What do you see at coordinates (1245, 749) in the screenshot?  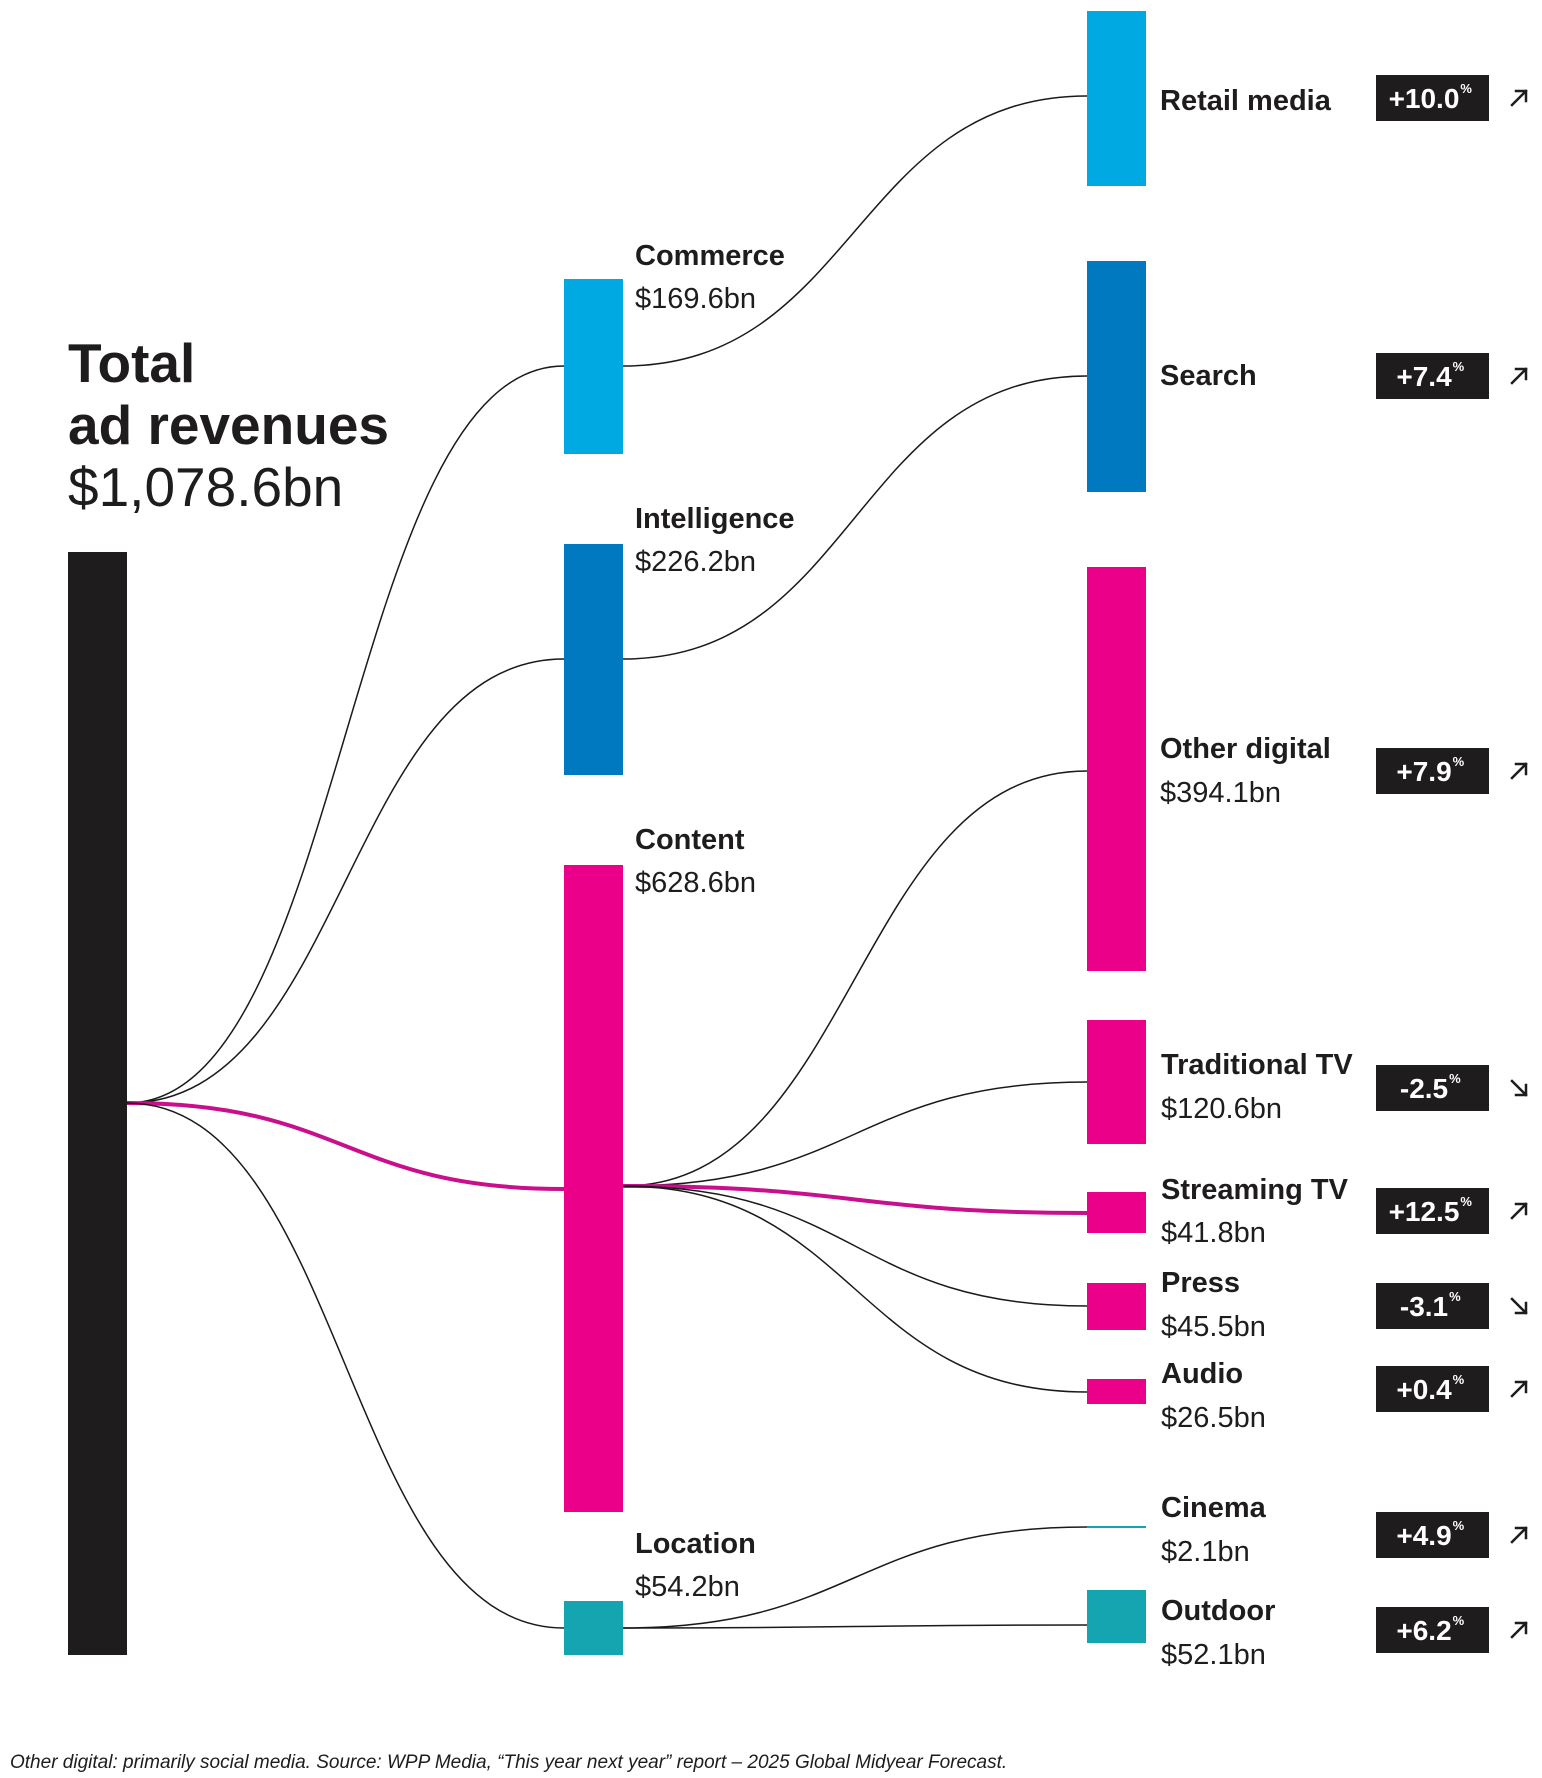 I see `channel-label-other-digital: Other digital` at bounding box center [1245, 749].